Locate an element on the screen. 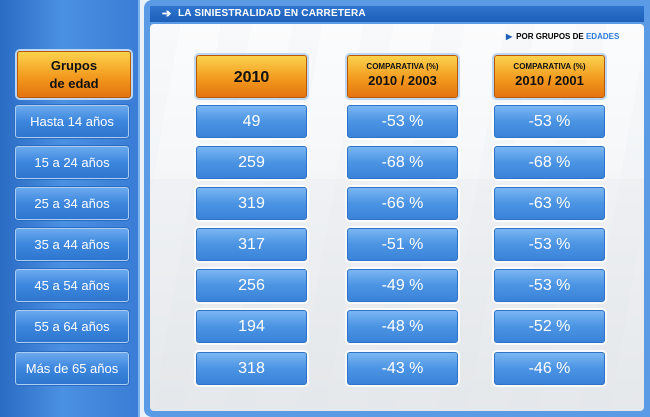 This screenshot has width=650, height=417. comparison-2001-cell: -52 % is located at coordinates (549, 326).